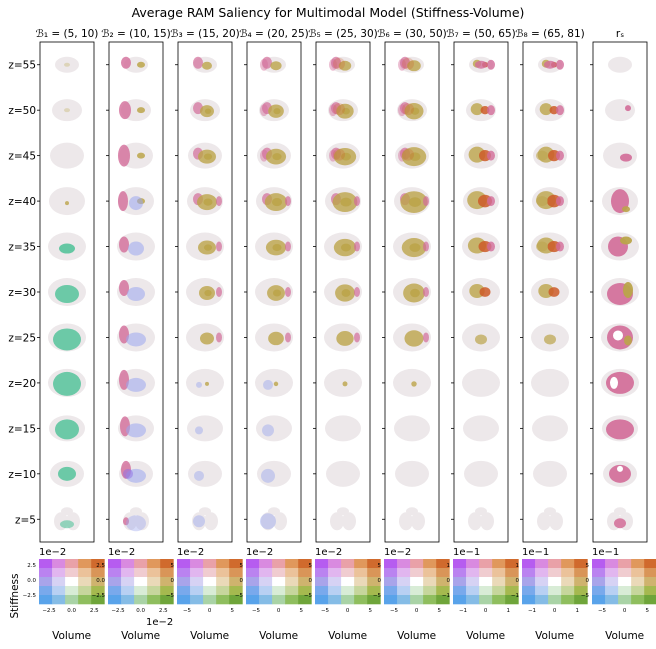 The height and width of the screenshot is (649, 656). I want to click on legend-ytick: 0, so click(518, 581).